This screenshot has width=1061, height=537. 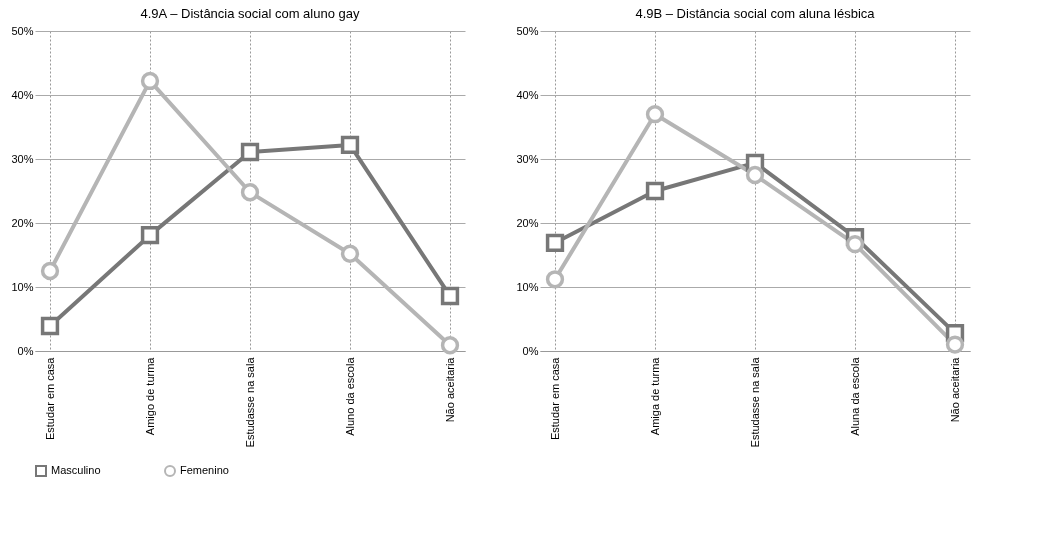 I want to click on x-tick-label: Aluna da escola, so click(x=854, y=396).